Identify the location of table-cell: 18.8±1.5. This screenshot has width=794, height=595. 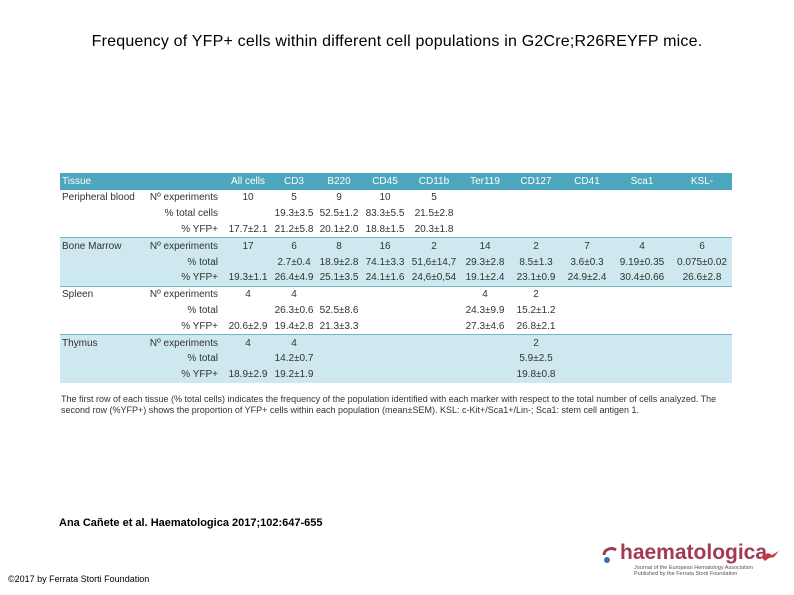
(385, 229).